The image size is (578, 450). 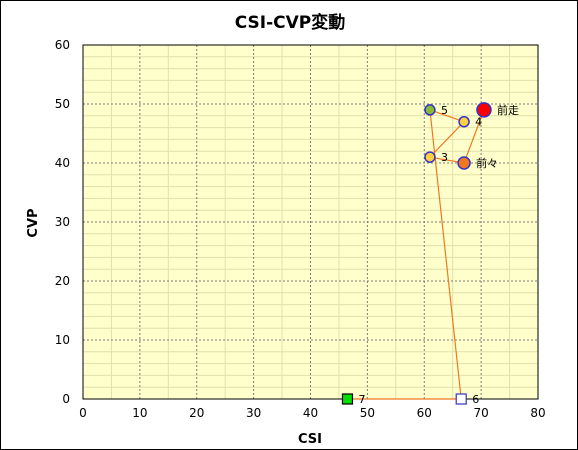 What do you see at coordinates (480, 413) in the screenshot?
I see `x-tick-label: 70` at bounding box center [480, 413].